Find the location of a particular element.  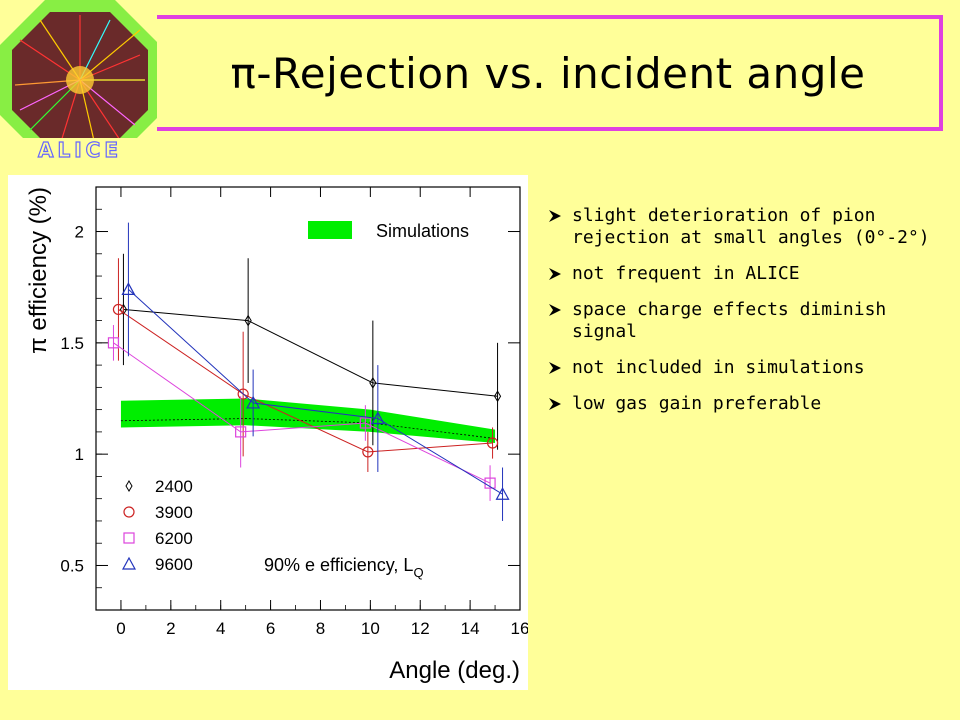

x-tick-label: 10 is located at coordinates (370, 628).